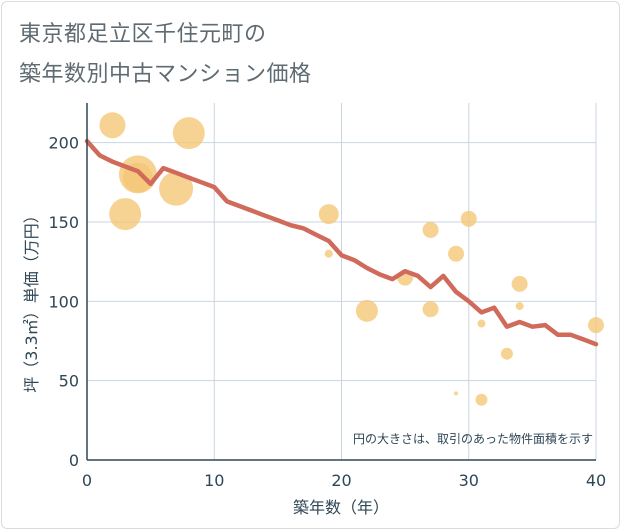  I want to click on chart-title-line-1: 東京都足立区千住元町の, so click(143, 34).